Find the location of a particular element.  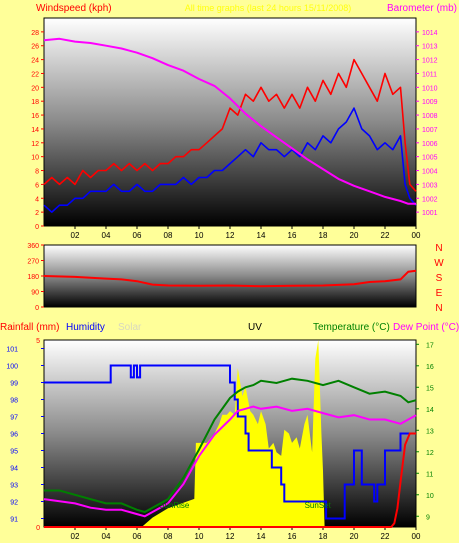

temperature-ytick-label: 17 is located at coordinates (430, 345).